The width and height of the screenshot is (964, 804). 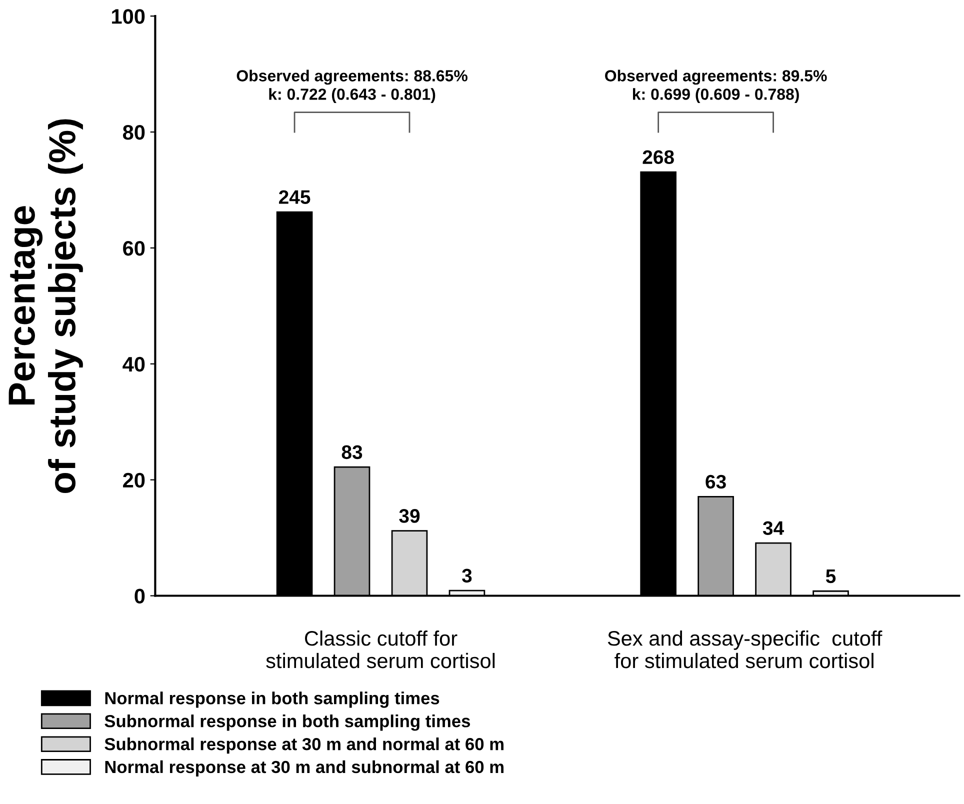 I want to click on annotation: 3, so click(x=467, y=575).